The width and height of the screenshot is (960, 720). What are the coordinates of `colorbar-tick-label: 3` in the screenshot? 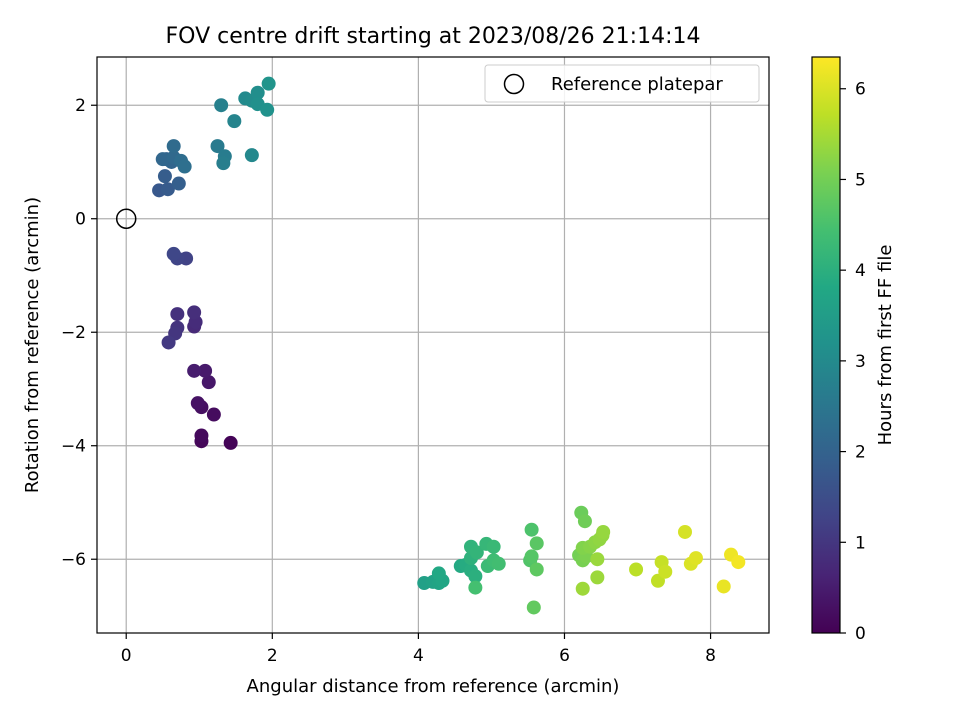 It's located at (860, 362).